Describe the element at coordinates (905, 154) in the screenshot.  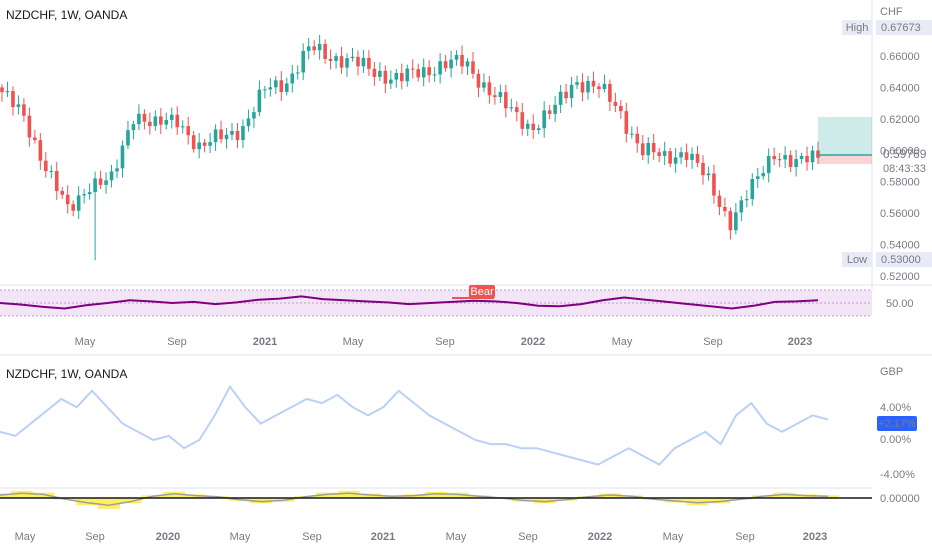
I see `last-price: 0.59769` at that location.